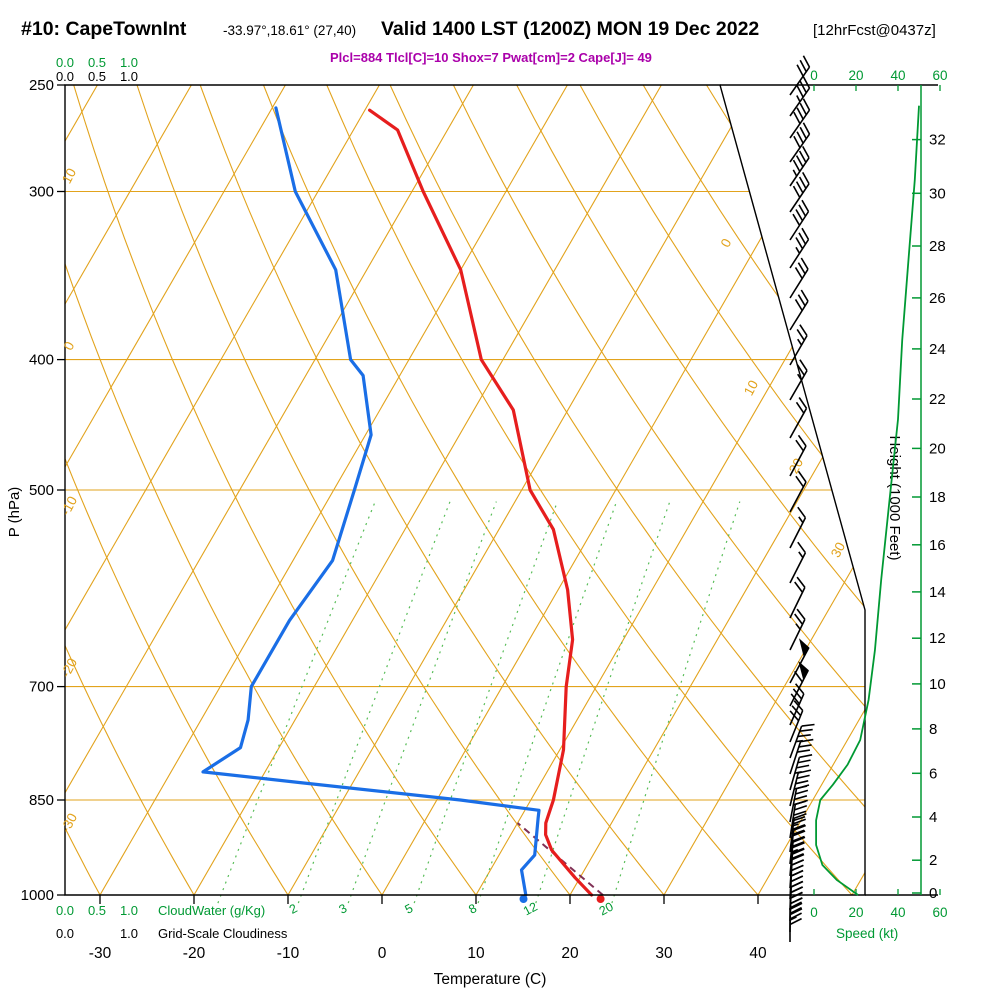  Describe the element at coordinates (41, 800) in the screenshot. I see `svg-text: 850` at that location.